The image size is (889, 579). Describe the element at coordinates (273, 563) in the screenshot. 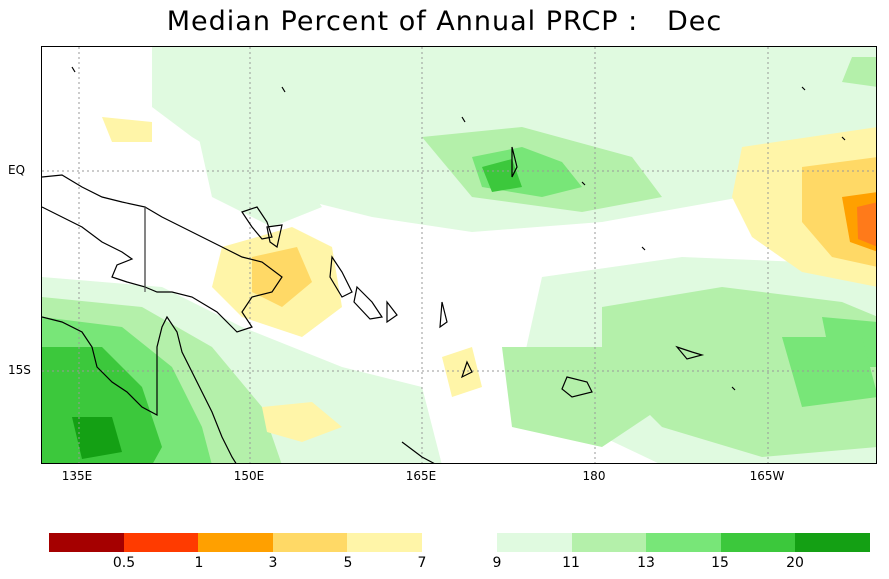

I see `colorbar-label-3: 3` at that location.